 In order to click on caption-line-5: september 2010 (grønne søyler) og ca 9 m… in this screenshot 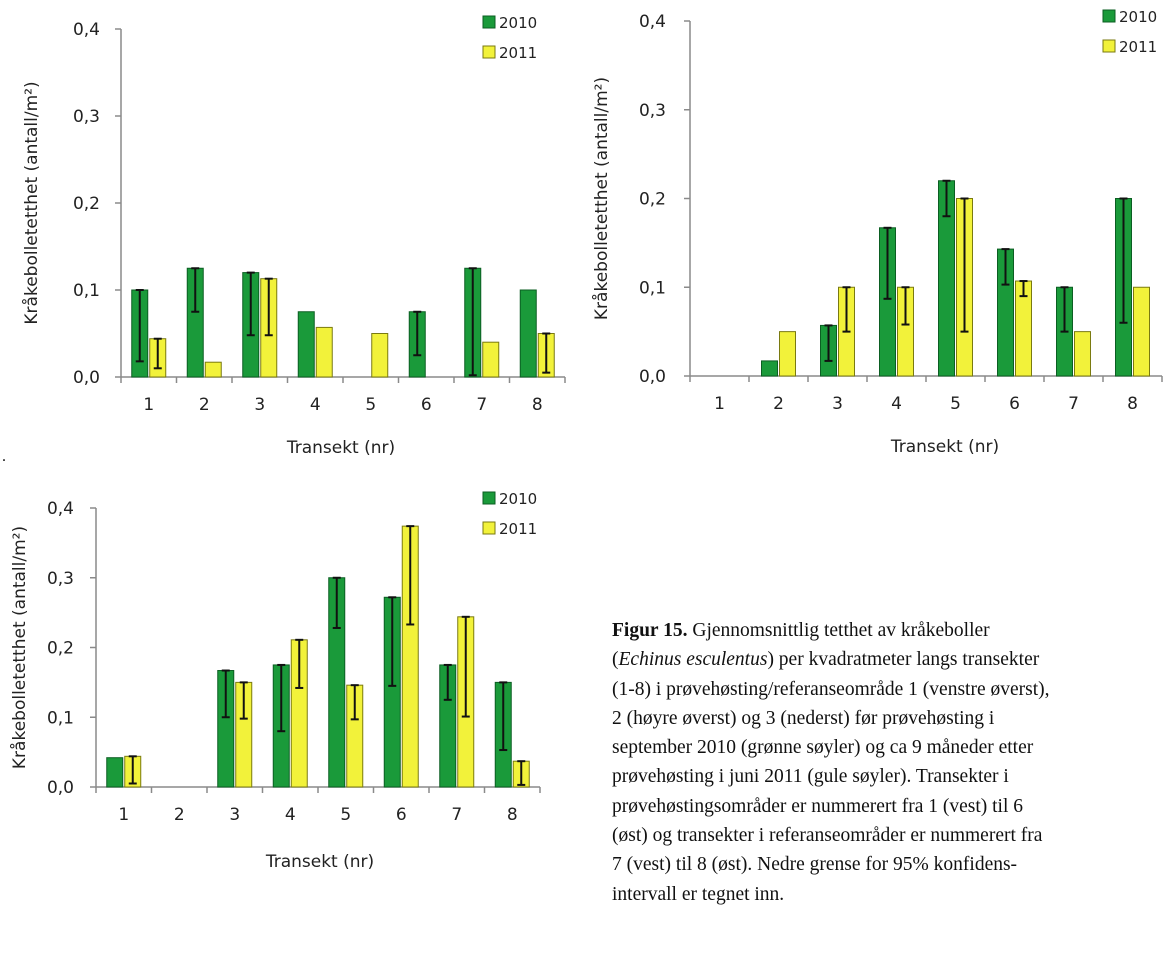, I will do `click(823, 748)`.